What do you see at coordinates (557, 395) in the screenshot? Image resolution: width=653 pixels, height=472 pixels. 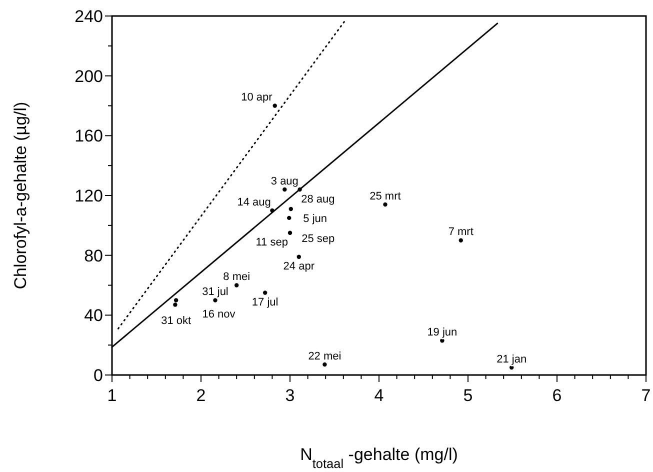 I see `x-tick-label: 6` at bounding box center [557, 395].